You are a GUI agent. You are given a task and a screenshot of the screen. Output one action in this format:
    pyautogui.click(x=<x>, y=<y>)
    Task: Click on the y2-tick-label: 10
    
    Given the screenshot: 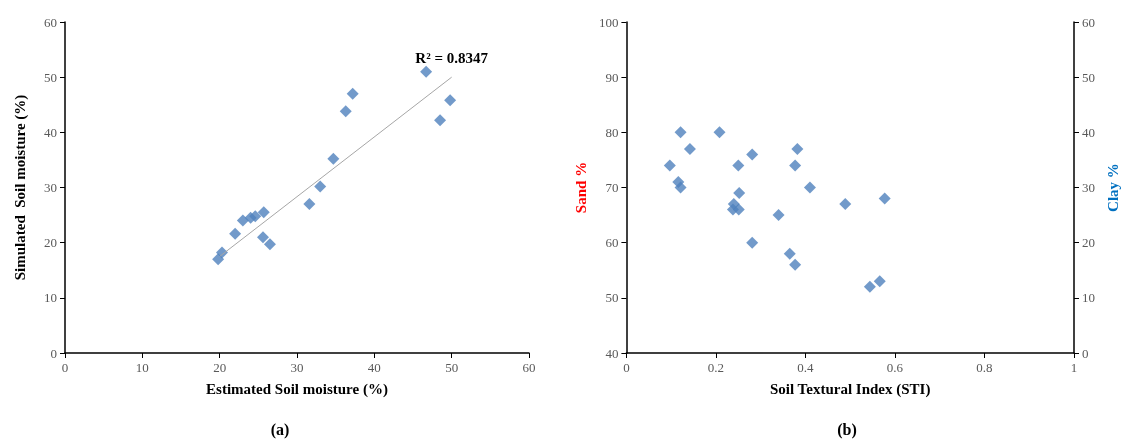 What is the action you would take?
    pyautogui.click(x=1088, y=298)
    